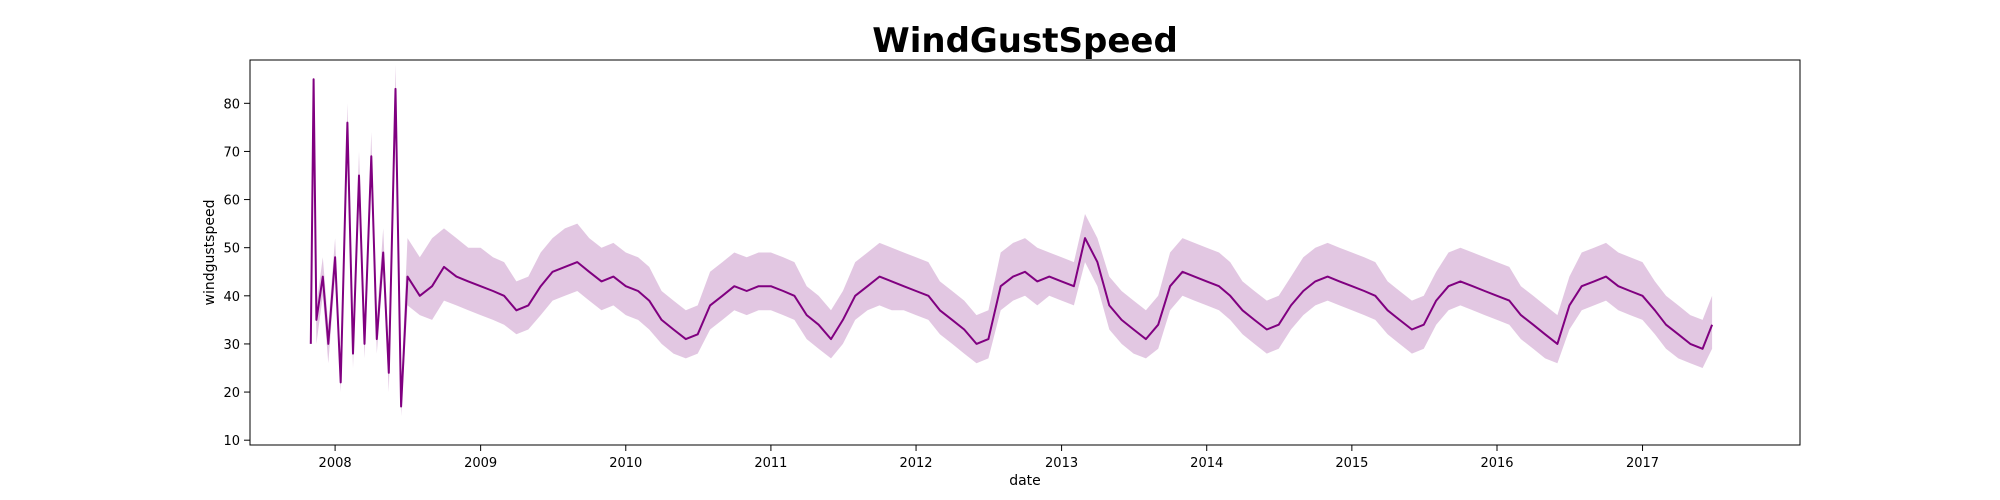 Image resolution: width=2000 pixels, height=500 pixels. Describe the element at coordinates (770, 463) in the screenshot. I see `x-tick-label: 2011` at that location.